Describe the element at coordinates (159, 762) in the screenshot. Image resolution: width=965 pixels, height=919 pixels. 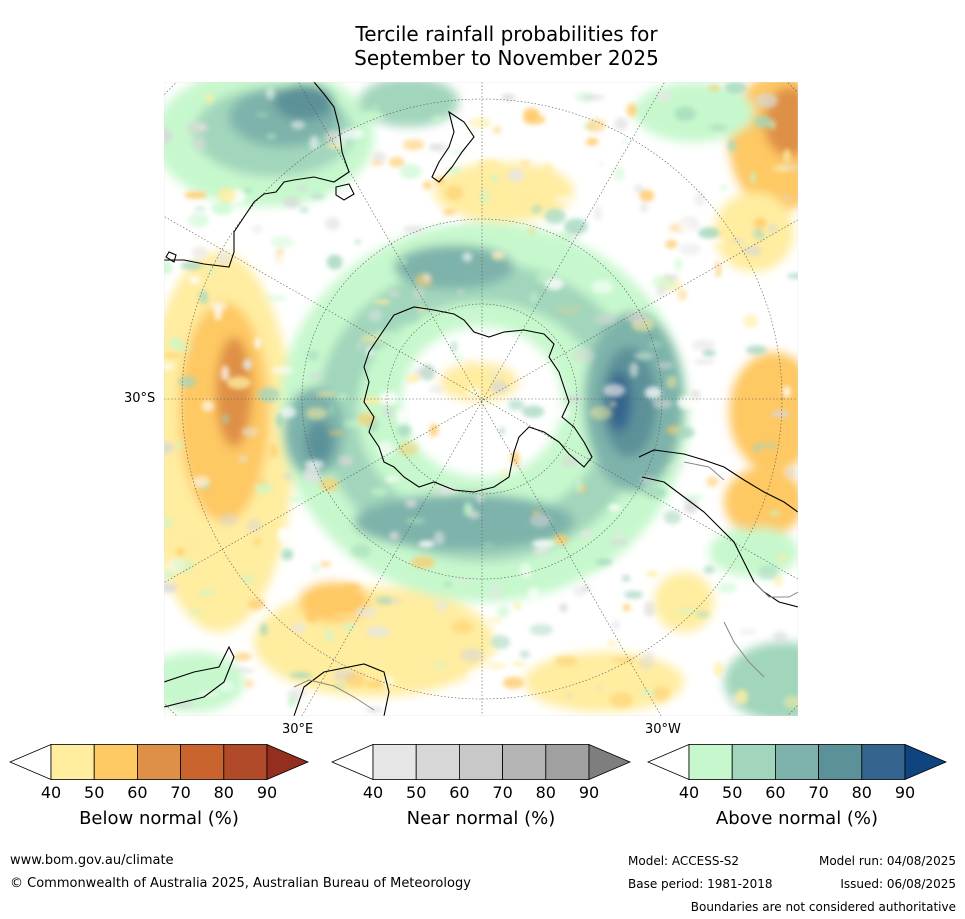
I see `below-normal-colorbar` at that location.